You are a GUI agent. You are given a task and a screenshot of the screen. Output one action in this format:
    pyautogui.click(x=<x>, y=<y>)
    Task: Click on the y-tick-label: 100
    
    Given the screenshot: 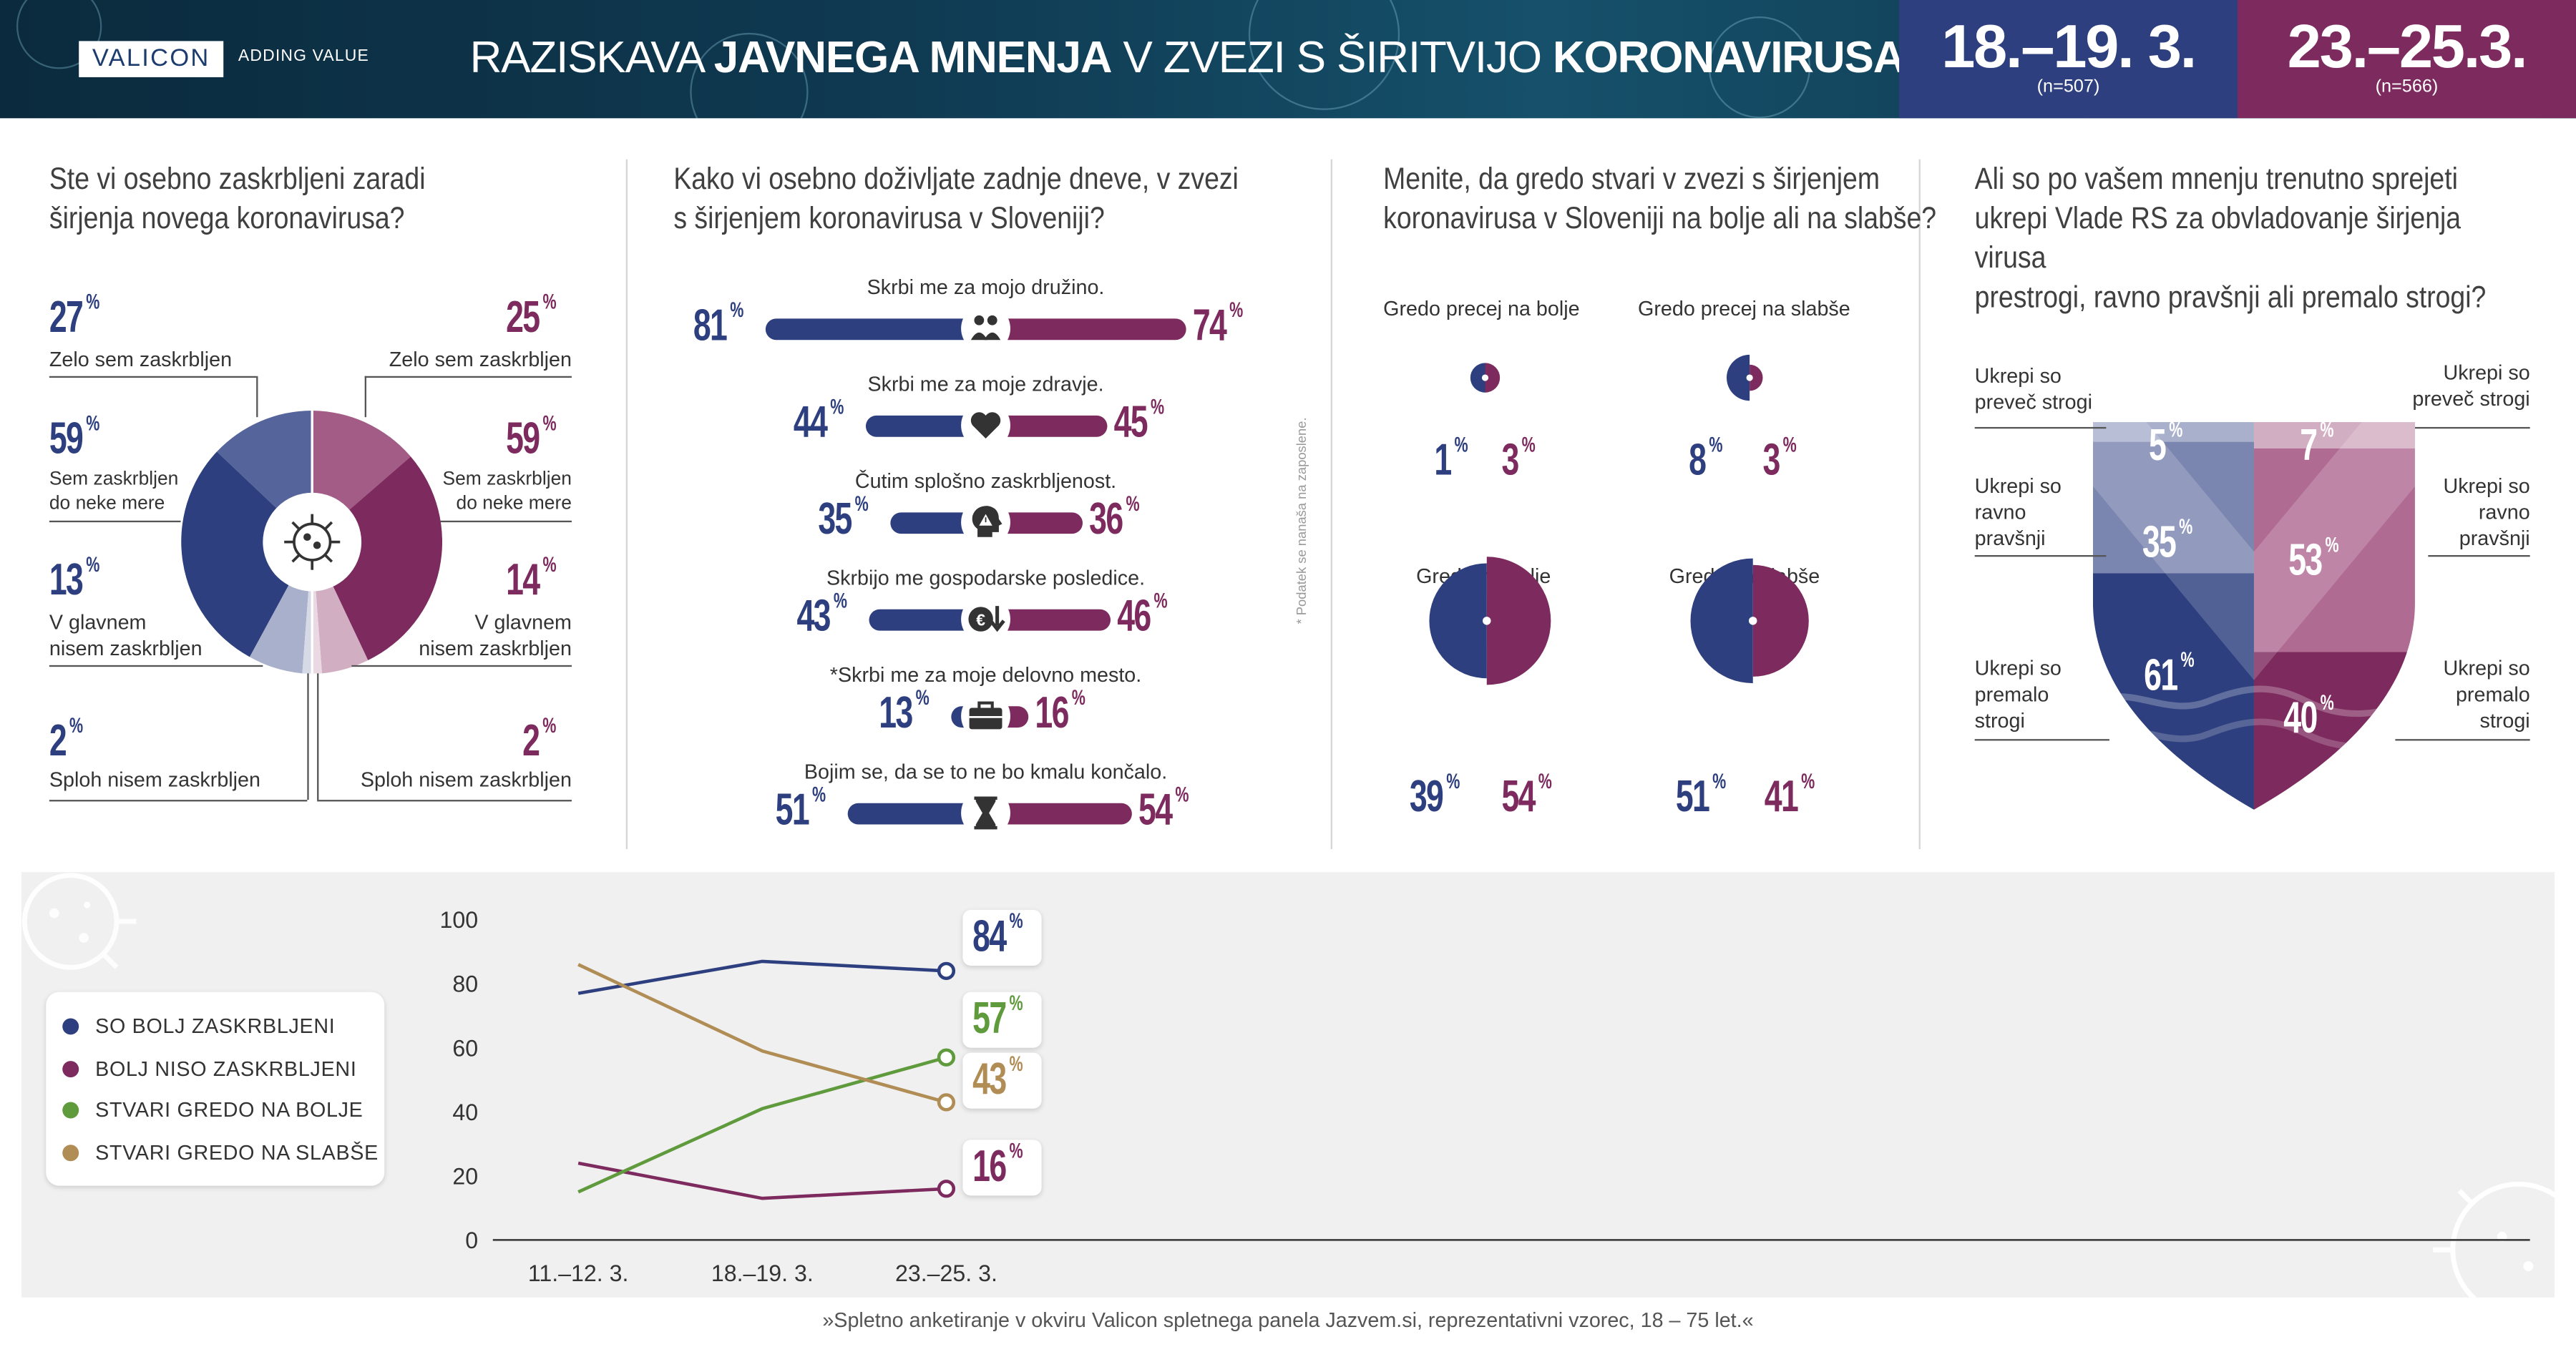 What is the action you would take?
    pyautogui.click(x=458, y=920)
    